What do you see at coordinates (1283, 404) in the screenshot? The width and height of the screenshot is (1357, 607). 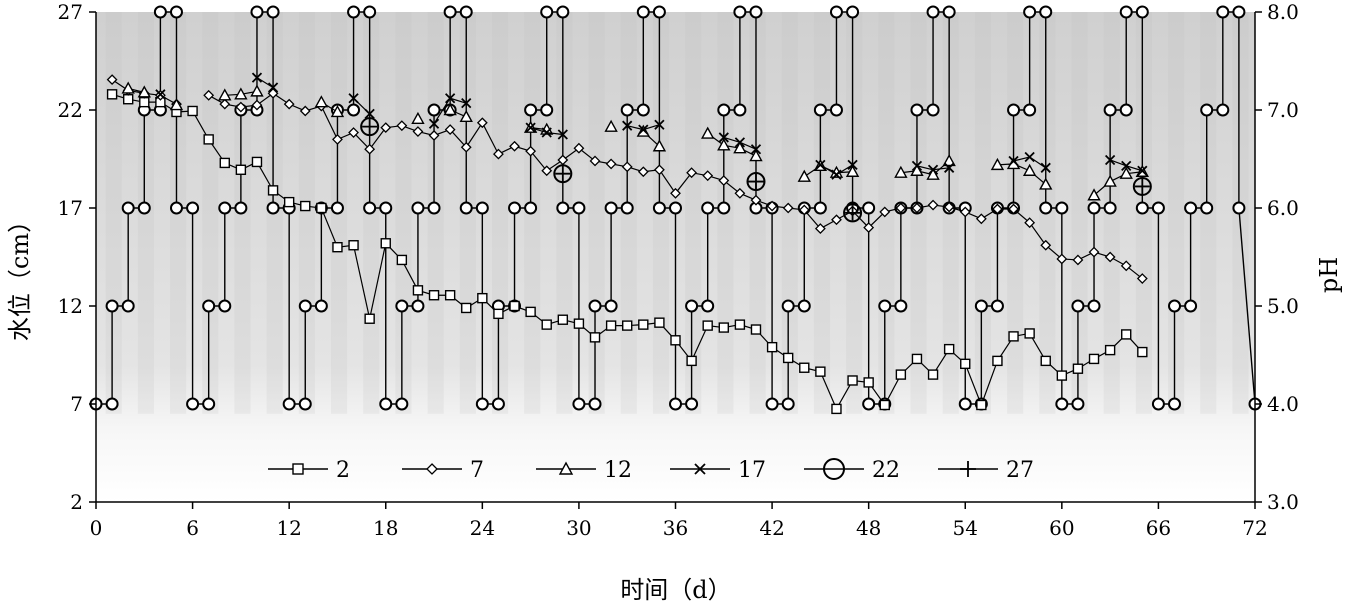 I see `y2-tick-label: 4.0` at bounding box center [1283, 404].